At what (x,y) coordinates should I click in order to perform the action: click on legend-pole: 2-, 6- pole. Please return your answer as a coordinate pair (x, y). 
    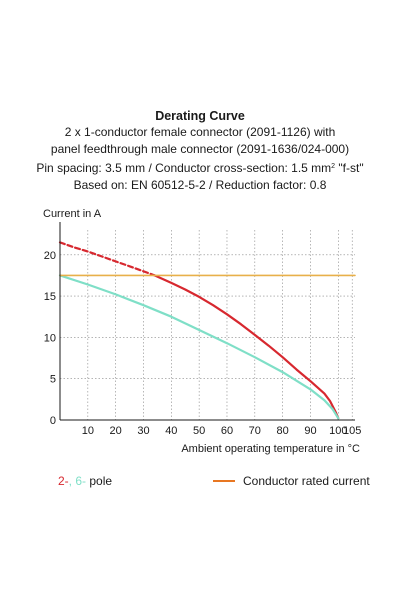
    Looking at the image, I should click on (85, 481).